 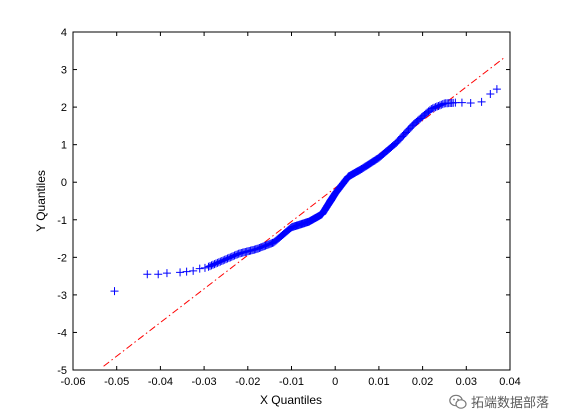 I want to click on y-tick-label: 1, so click(x=64, y=146).